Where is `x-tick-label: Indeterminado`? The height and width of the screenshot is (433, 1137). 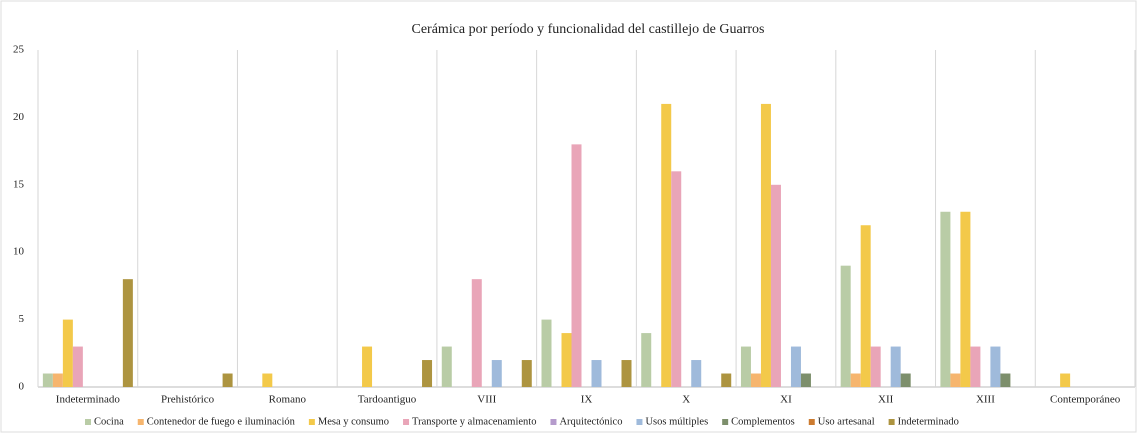 x-tick-label: Indeterminado is located at coordinates (88, 400).